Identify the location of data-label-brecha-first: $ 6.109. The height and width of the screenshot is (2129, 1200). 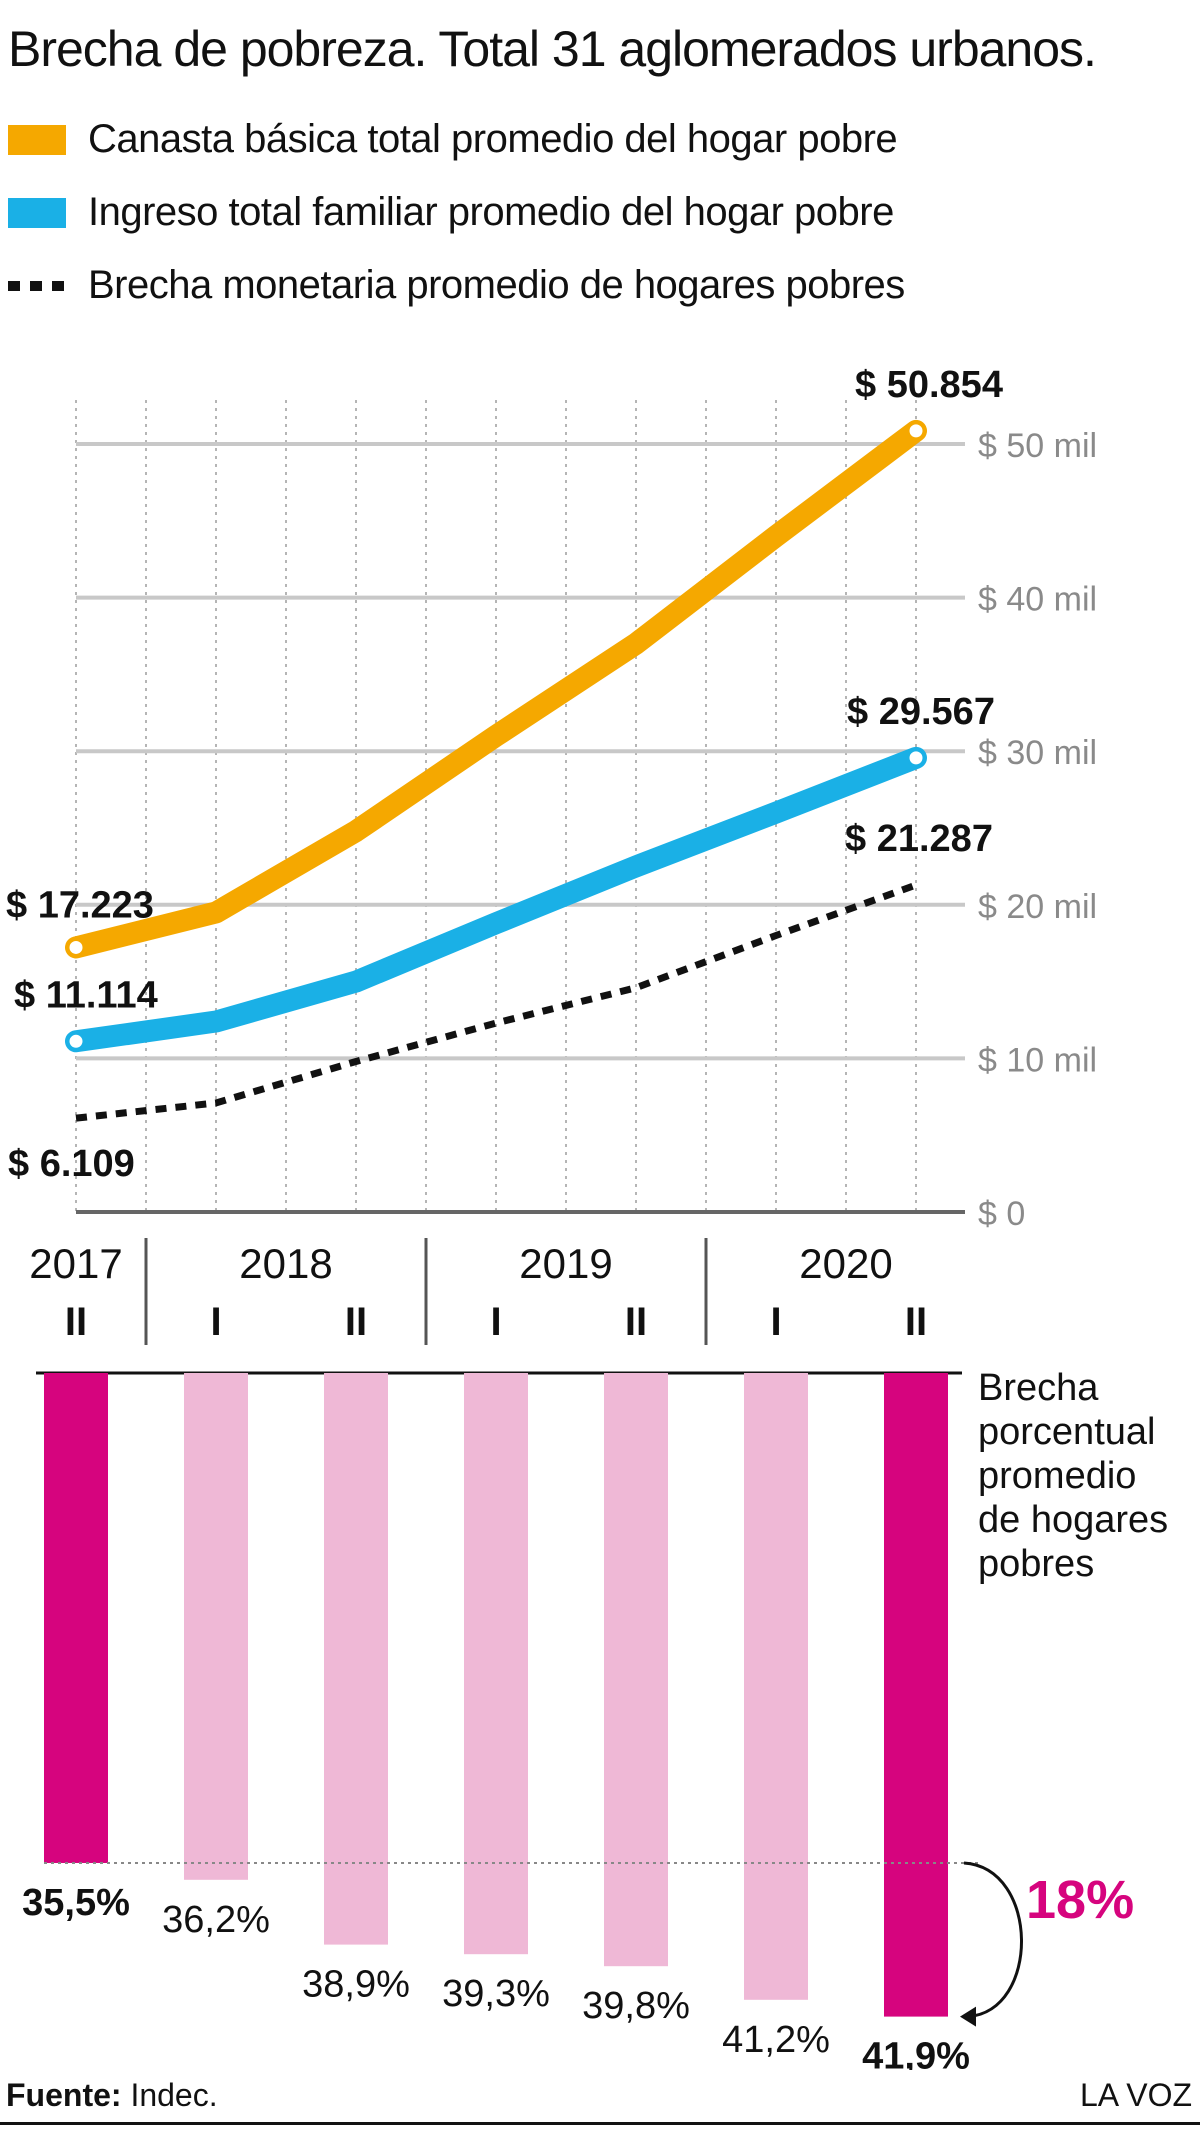
(71, 1164).